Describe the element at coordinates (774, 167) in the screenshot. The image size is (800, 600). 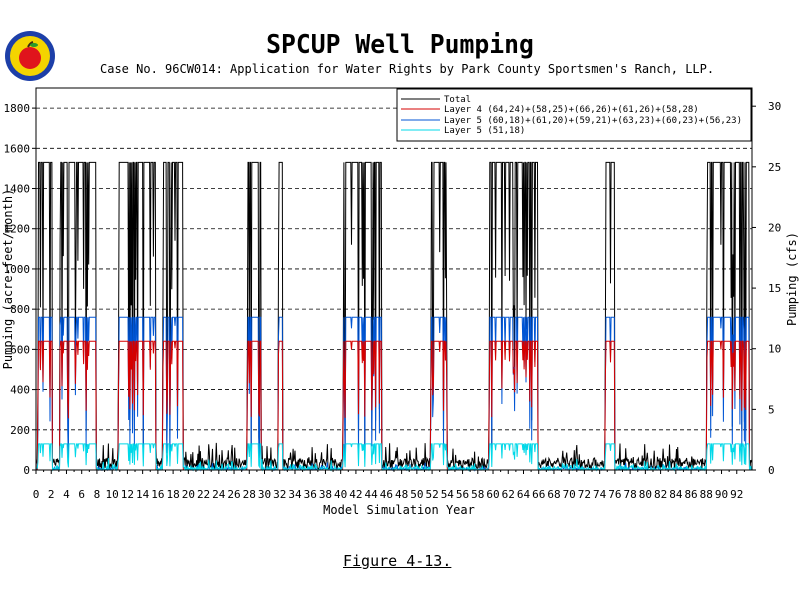
I see `y2-tick-label: 25` at that location.